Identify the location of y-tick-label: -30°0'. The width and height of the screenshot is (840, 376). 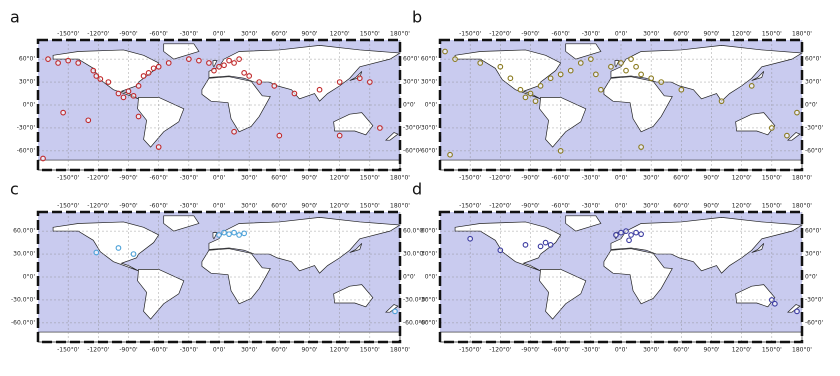
(814, 299).